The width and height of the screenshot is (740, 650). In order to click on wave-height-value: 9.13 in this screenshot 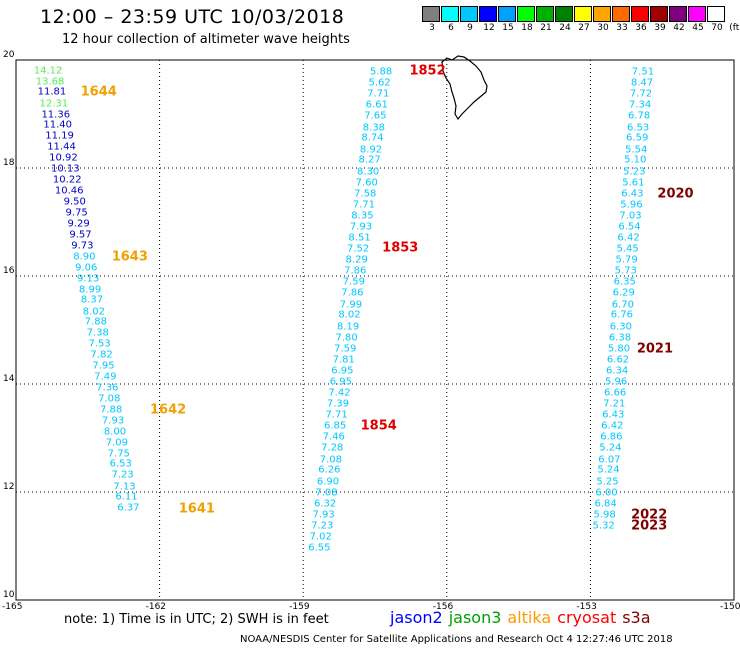, I will do `click(88, 279)`.